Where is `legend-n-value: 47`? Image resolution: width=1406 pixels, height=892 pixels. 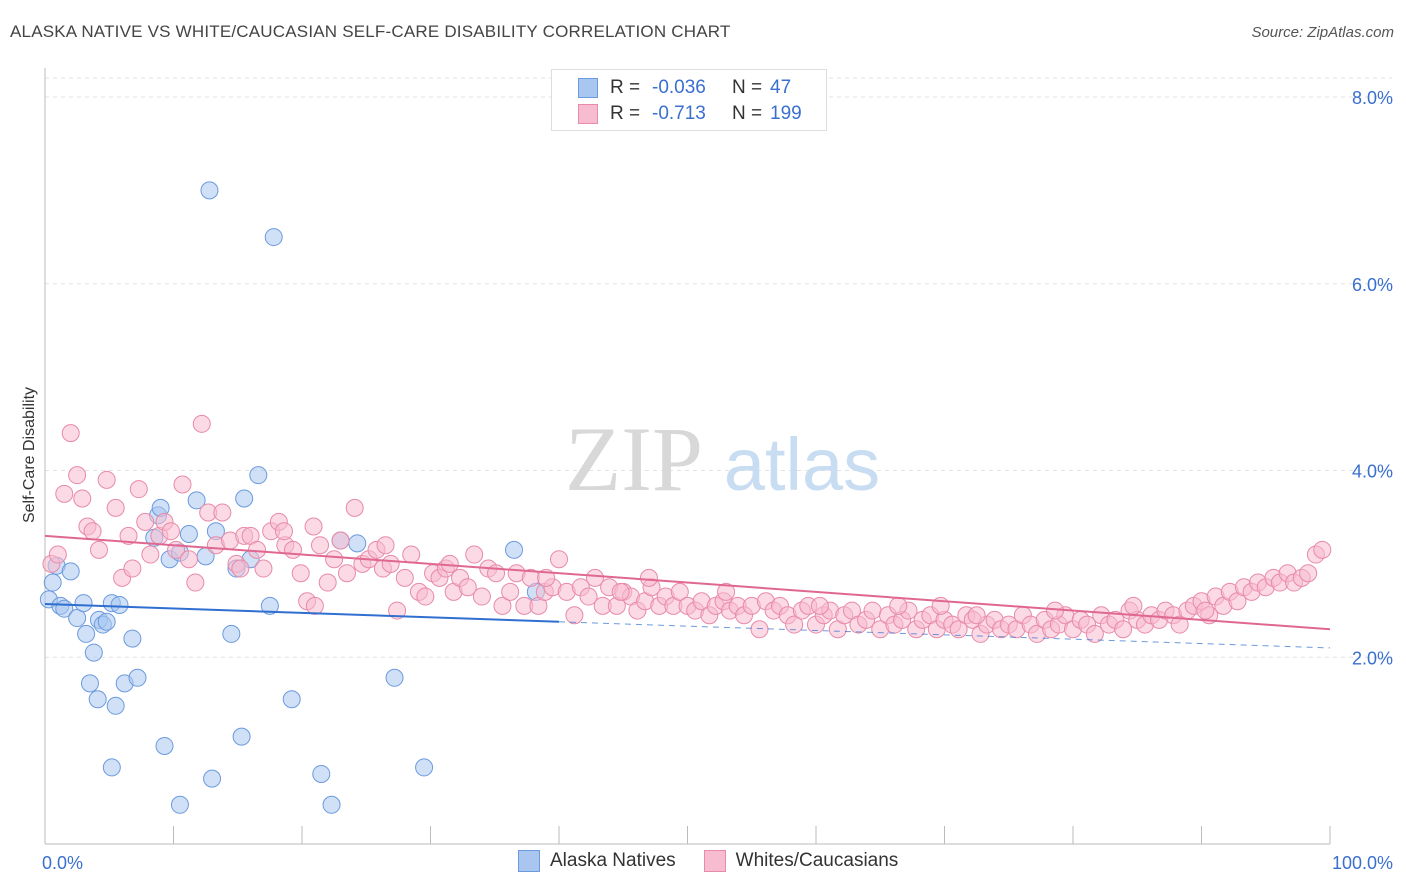
legend-n-value: 47 is located at coordinates (781, 87).